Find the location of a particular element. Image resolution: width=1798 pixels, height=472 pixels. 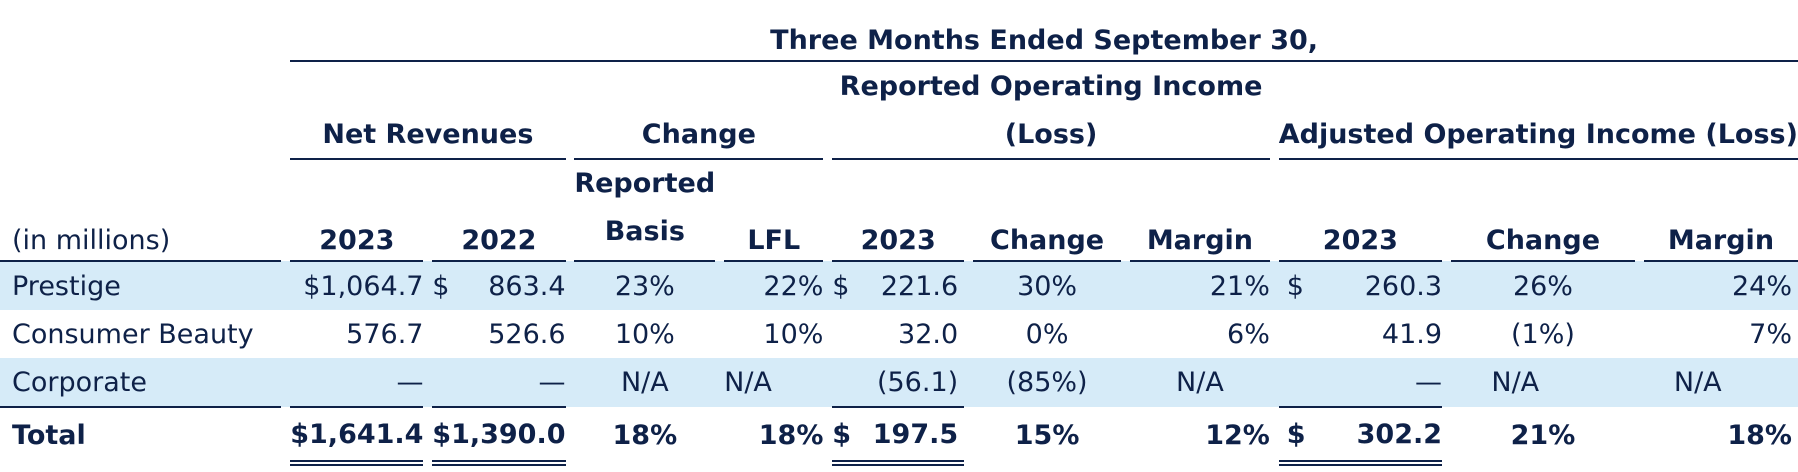

col-net-rev-2023: 2023 is located at coordinates (357, 210).